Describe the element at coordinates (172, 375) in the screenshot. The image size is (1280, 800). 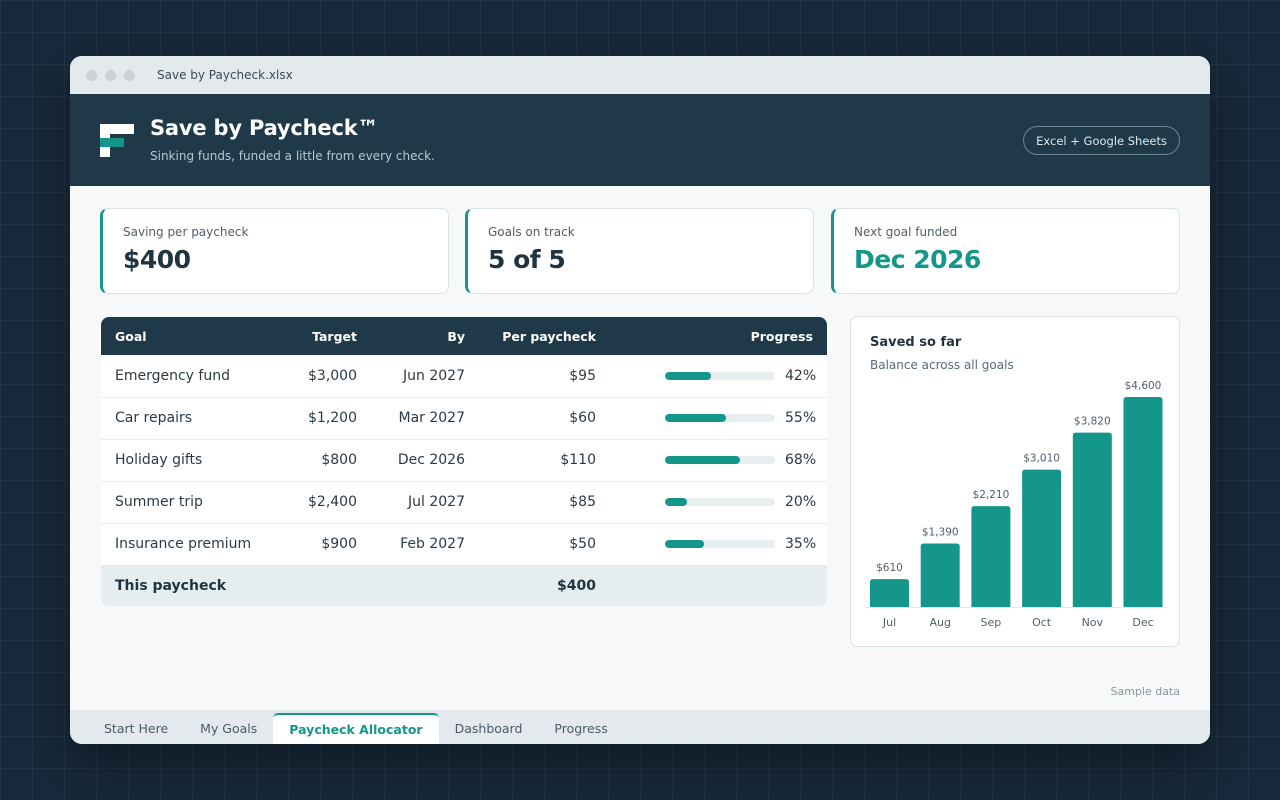
I see `goal-cell: Emergency fund` at that location.